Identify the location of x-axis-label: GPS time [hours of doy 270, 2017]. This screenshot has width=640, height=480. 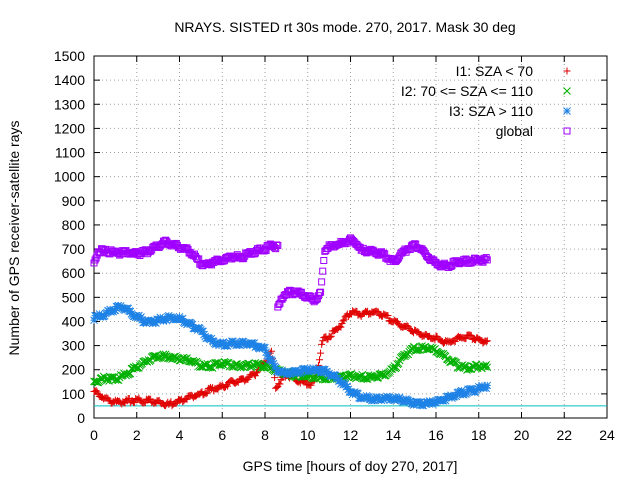
(350, 466).